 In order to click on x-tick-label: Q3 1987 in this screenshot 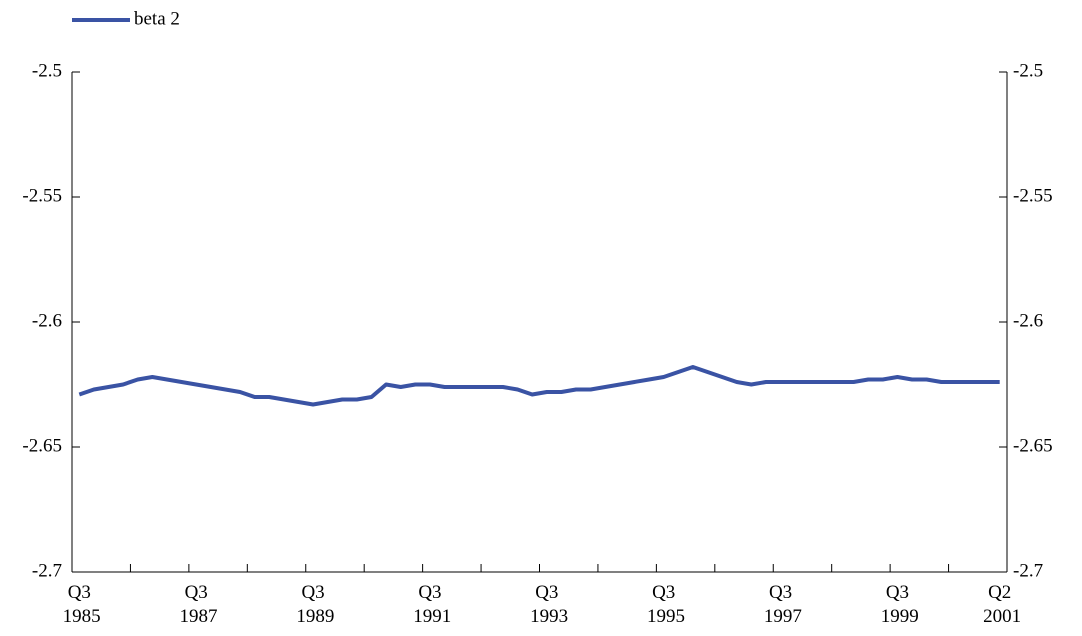, I will do `click(196, 604)`.